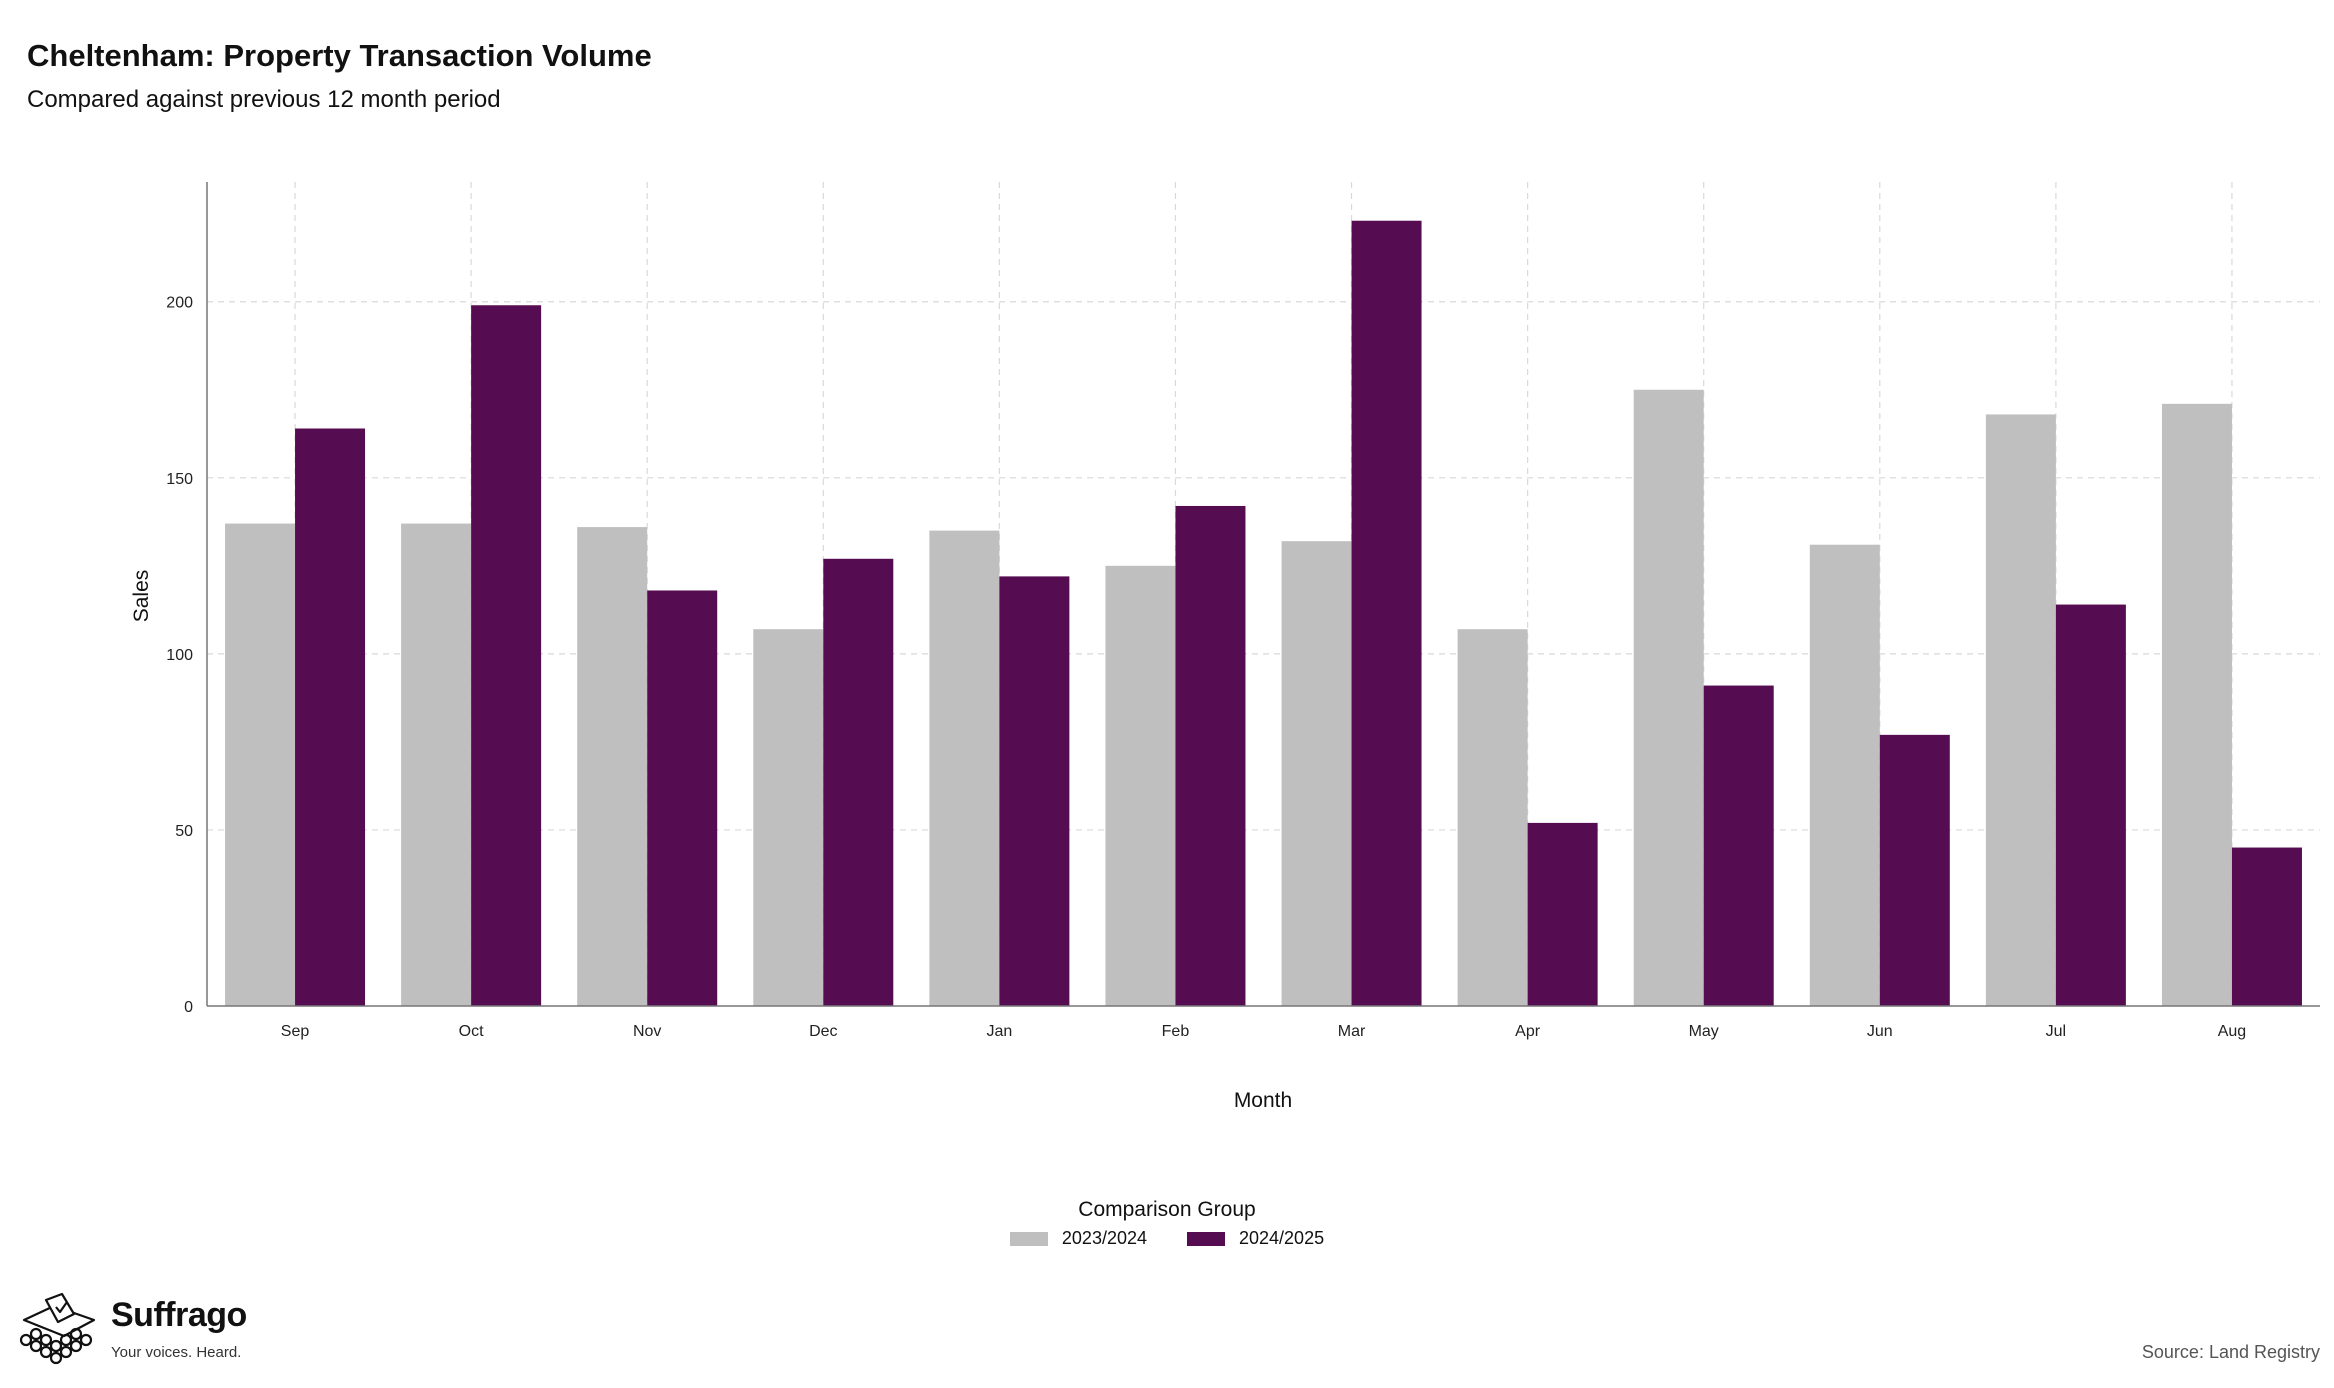 This screenshot has height=1388, width=2334. I want to click on x-tick-label: Jul, so click(2056, 1031).